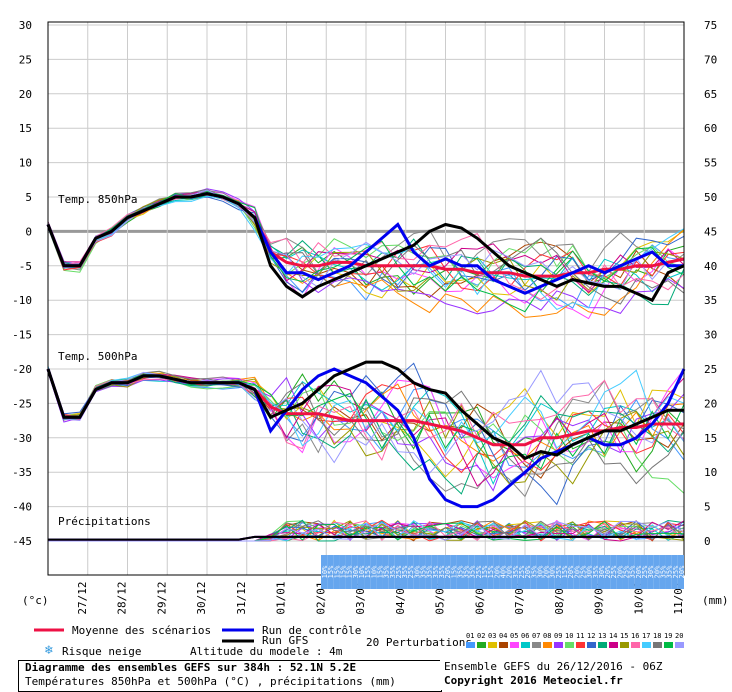 Image resolution: width=732 pixels, height=692 pixels. I want to click on x-tick-label: 02/01, so click(320, 597).